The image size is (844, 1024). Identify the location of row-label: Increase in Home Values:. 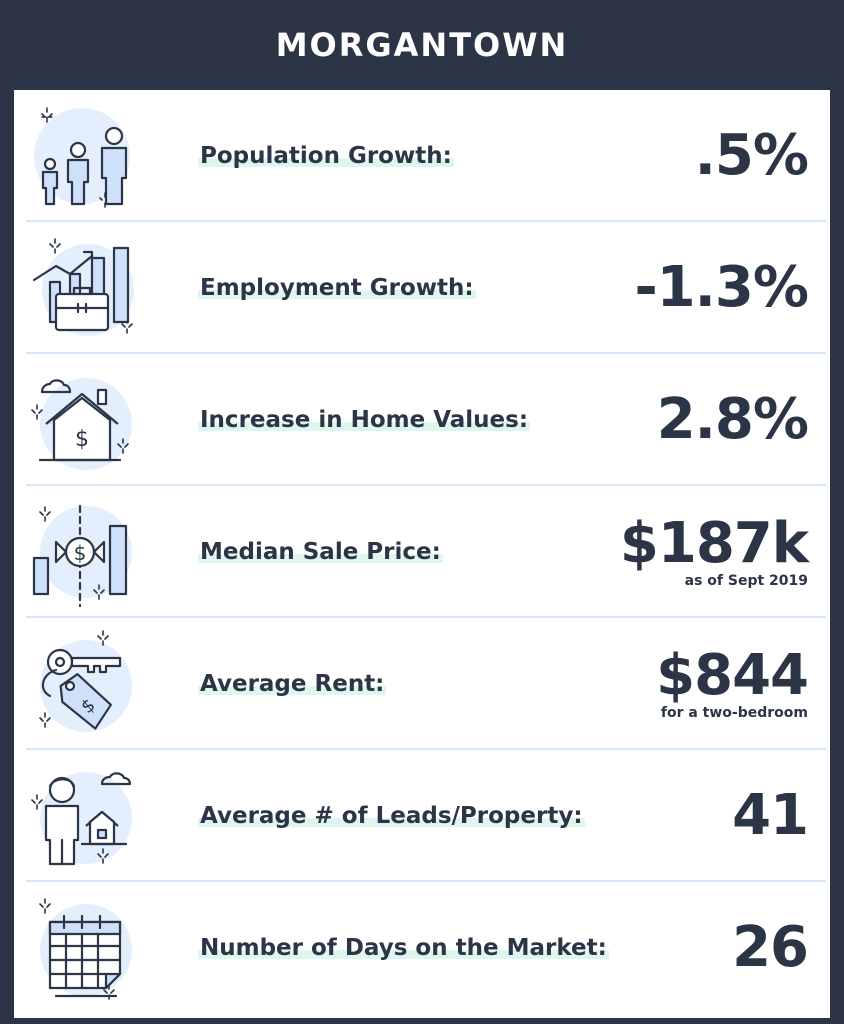
(364, 420).